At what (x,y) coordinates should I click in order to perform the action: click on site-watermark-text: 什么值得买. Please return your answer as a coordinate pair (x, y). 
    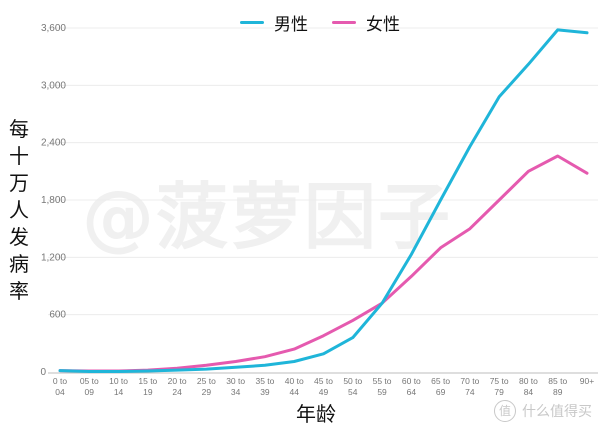
    Looking at the image, I should click on (557, 412).